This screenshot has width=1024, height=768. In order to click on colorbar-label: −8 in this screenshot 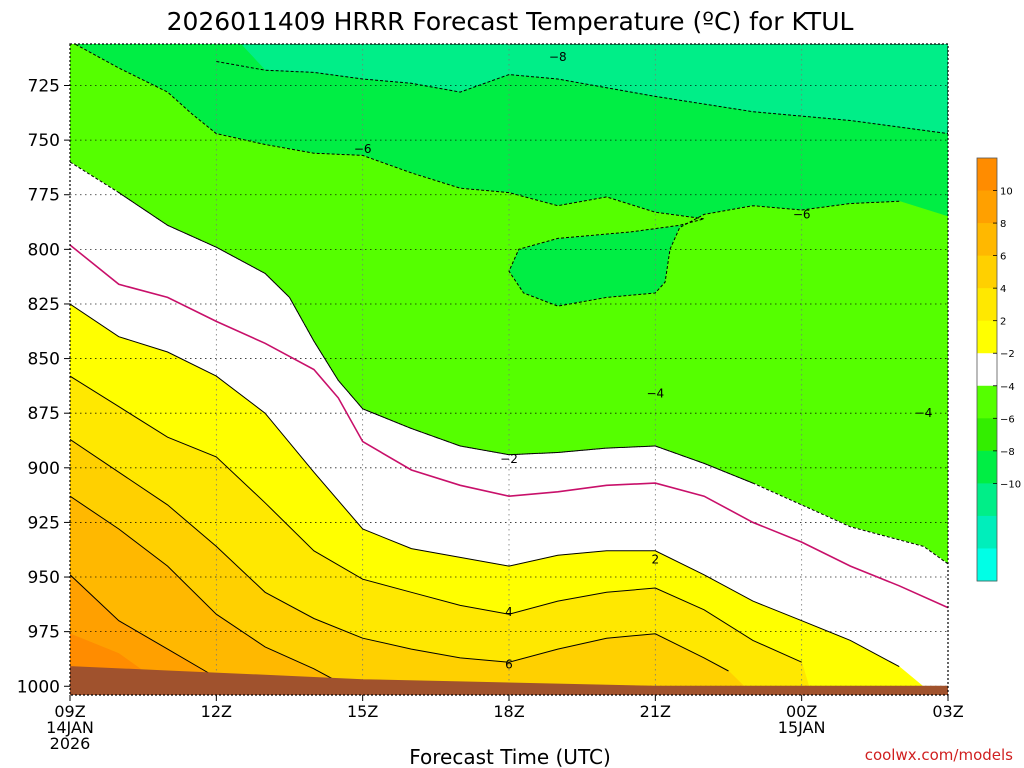, I will do `click(1007, 452)`.